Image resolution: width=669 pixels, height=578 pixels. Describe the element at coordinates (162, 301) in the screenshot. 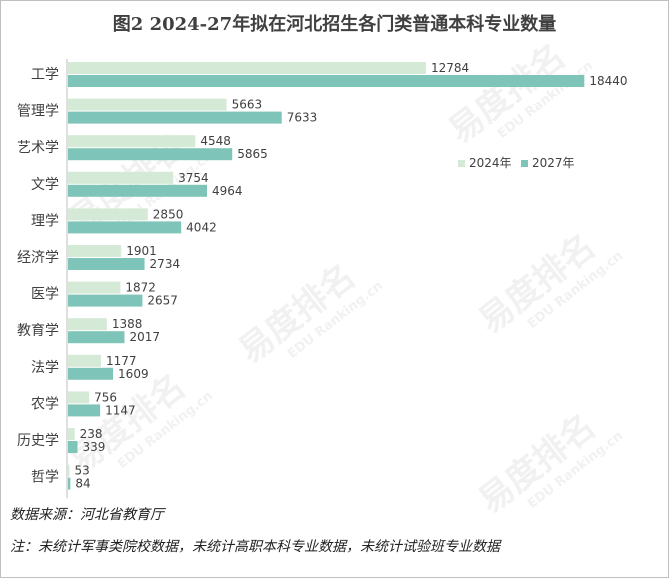

I see `data-label: 2657` at that location.